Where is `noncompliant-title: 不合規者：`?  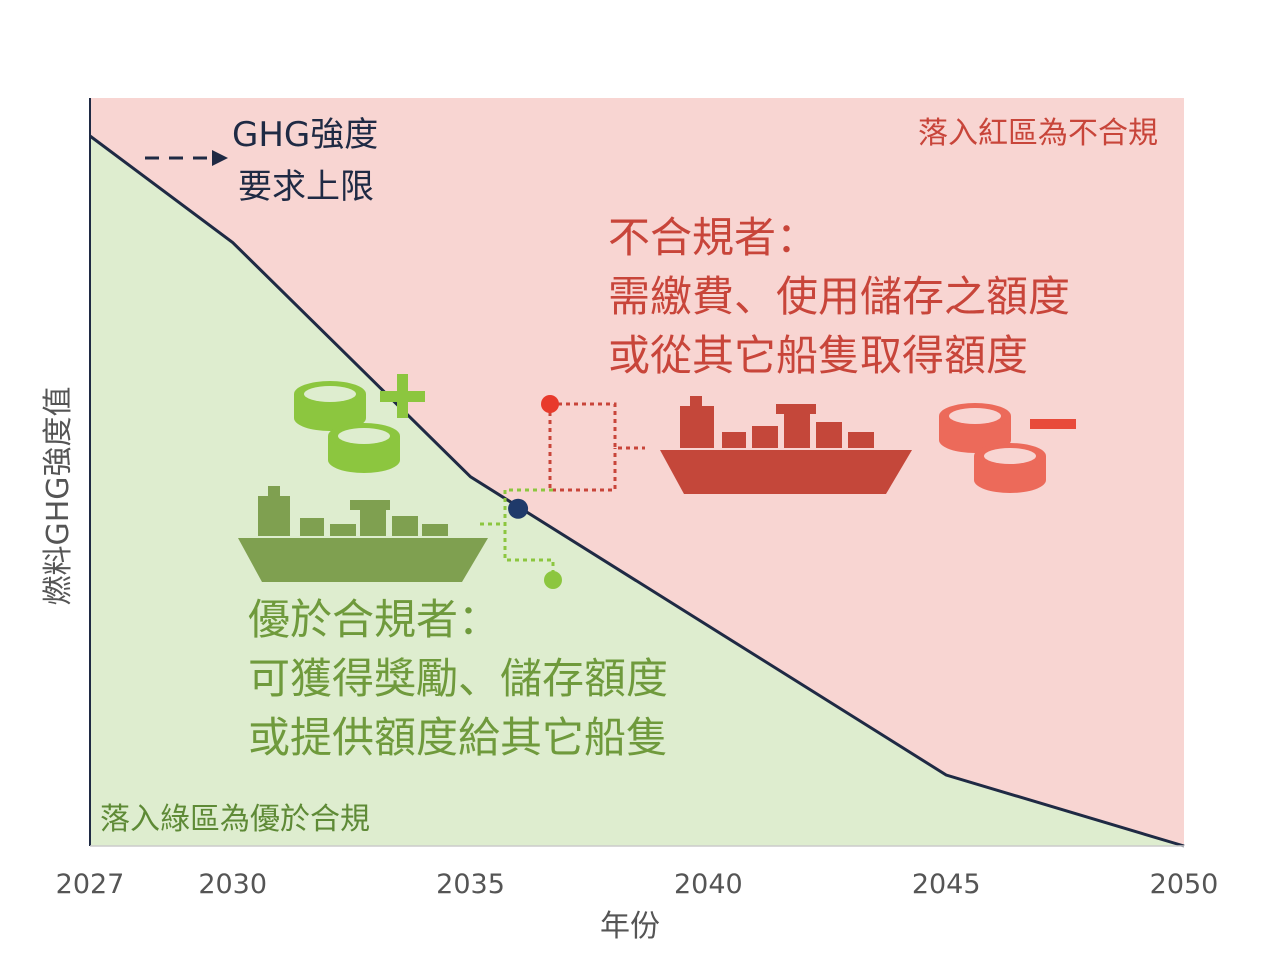
noncompliant-title: 不合規者： is located at coordinates (713, 237).